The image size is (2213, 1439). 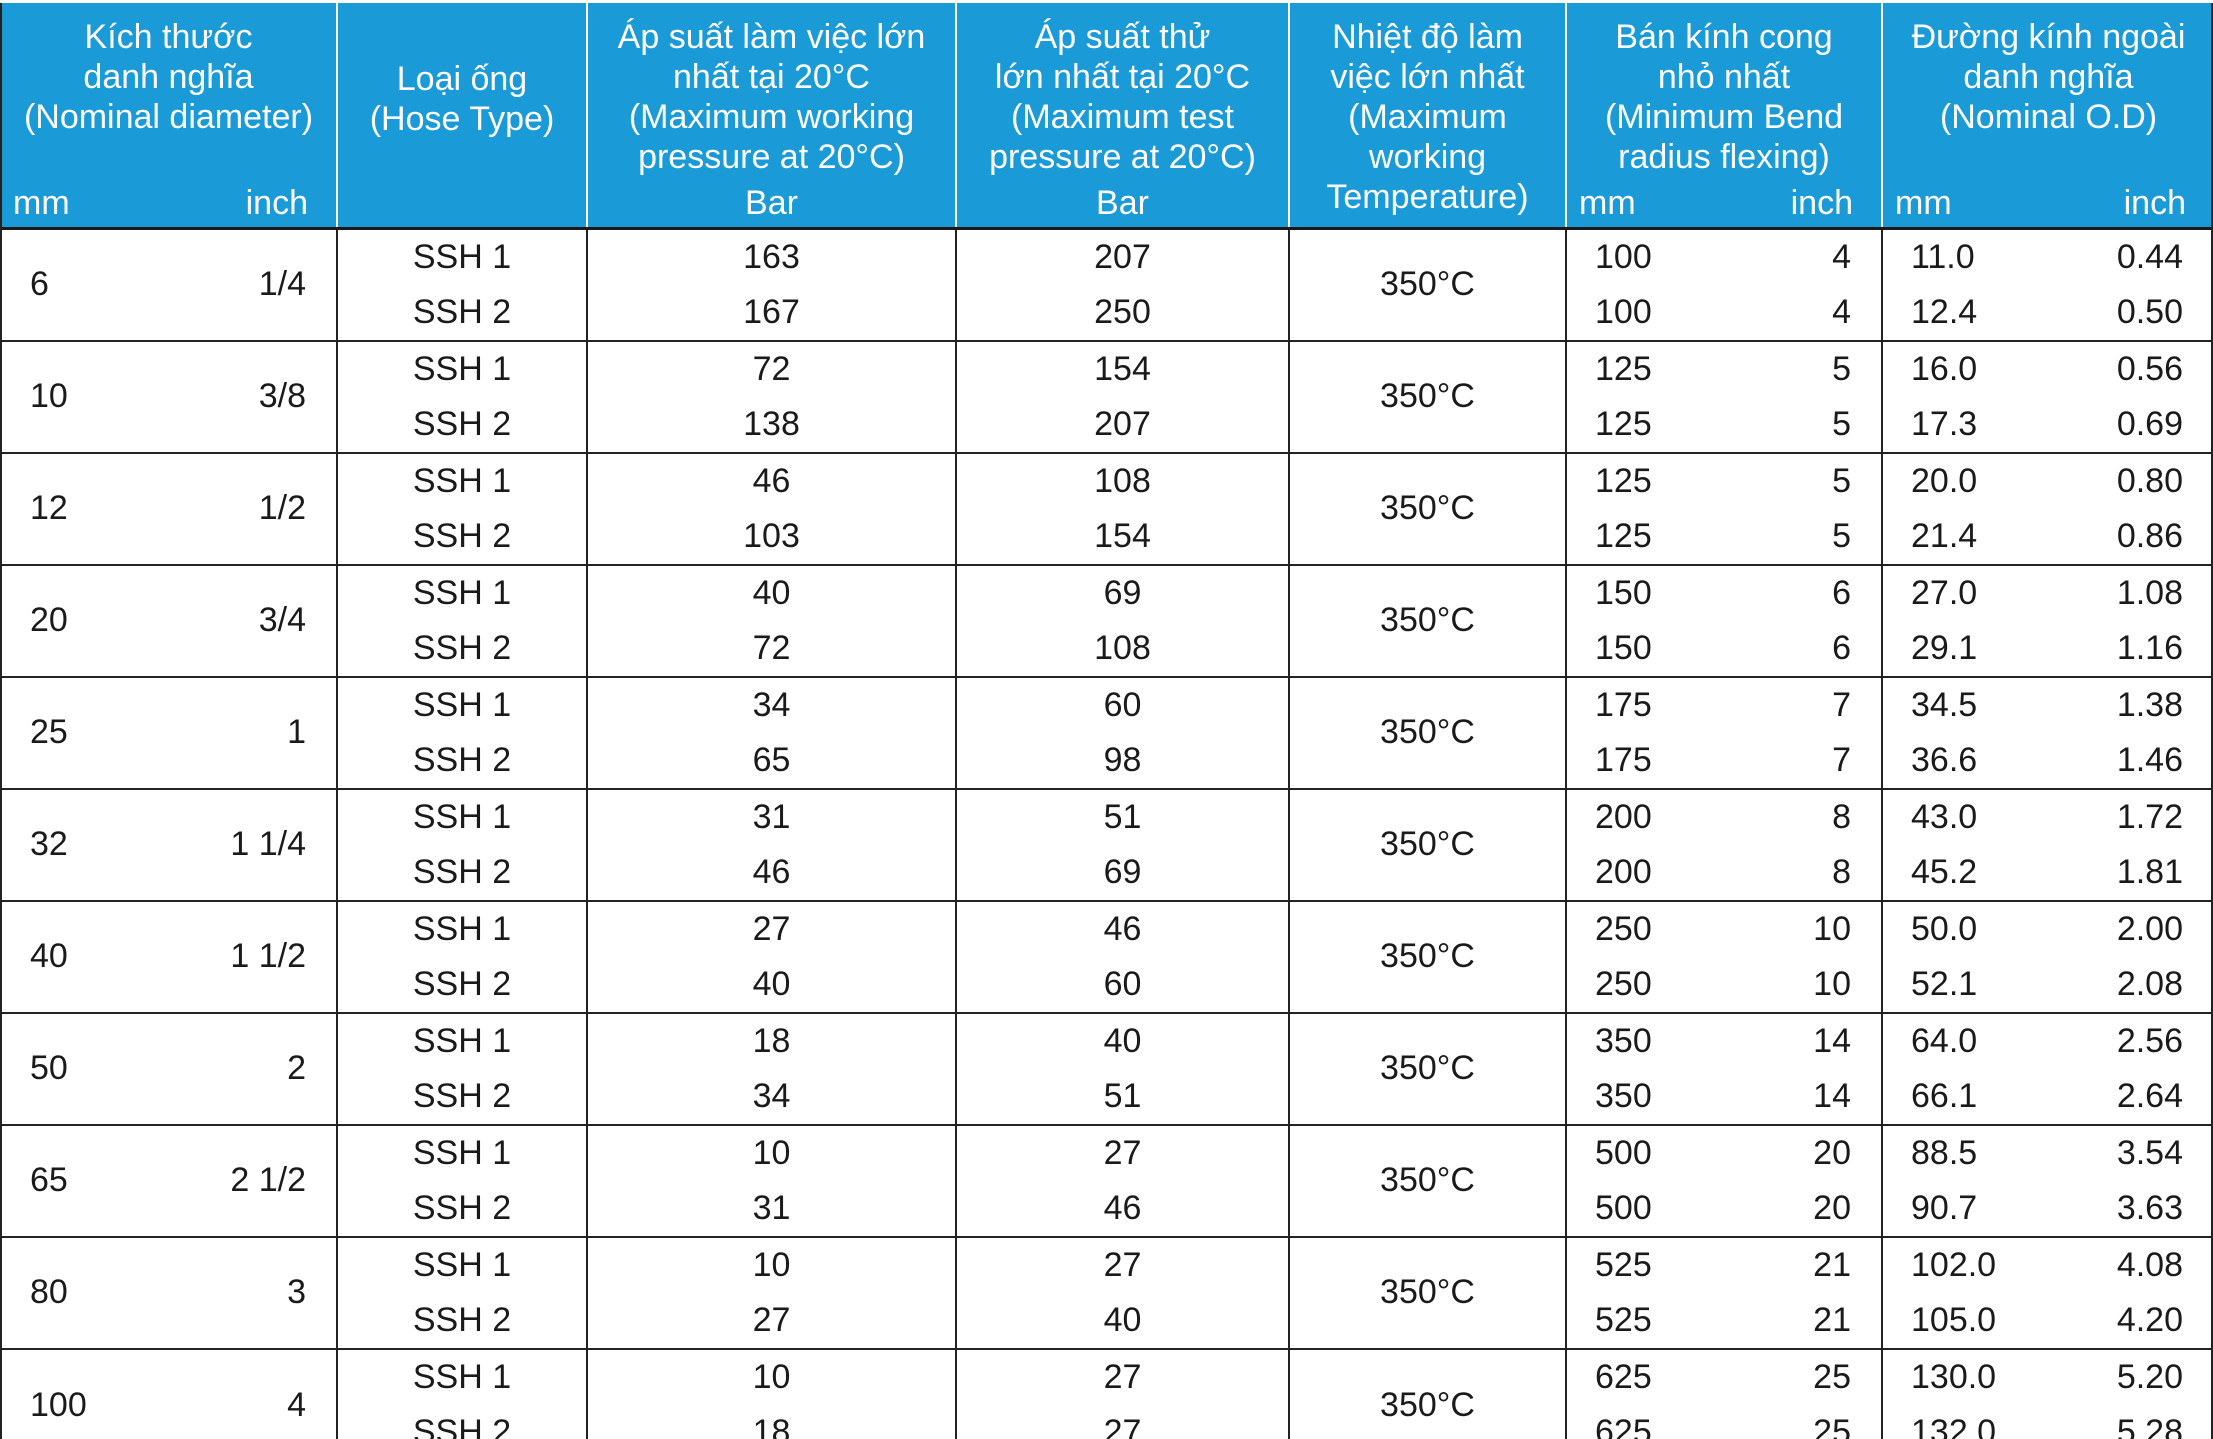 I want to click on bend-radius-inch: 8, so click(x=1841, y=817).